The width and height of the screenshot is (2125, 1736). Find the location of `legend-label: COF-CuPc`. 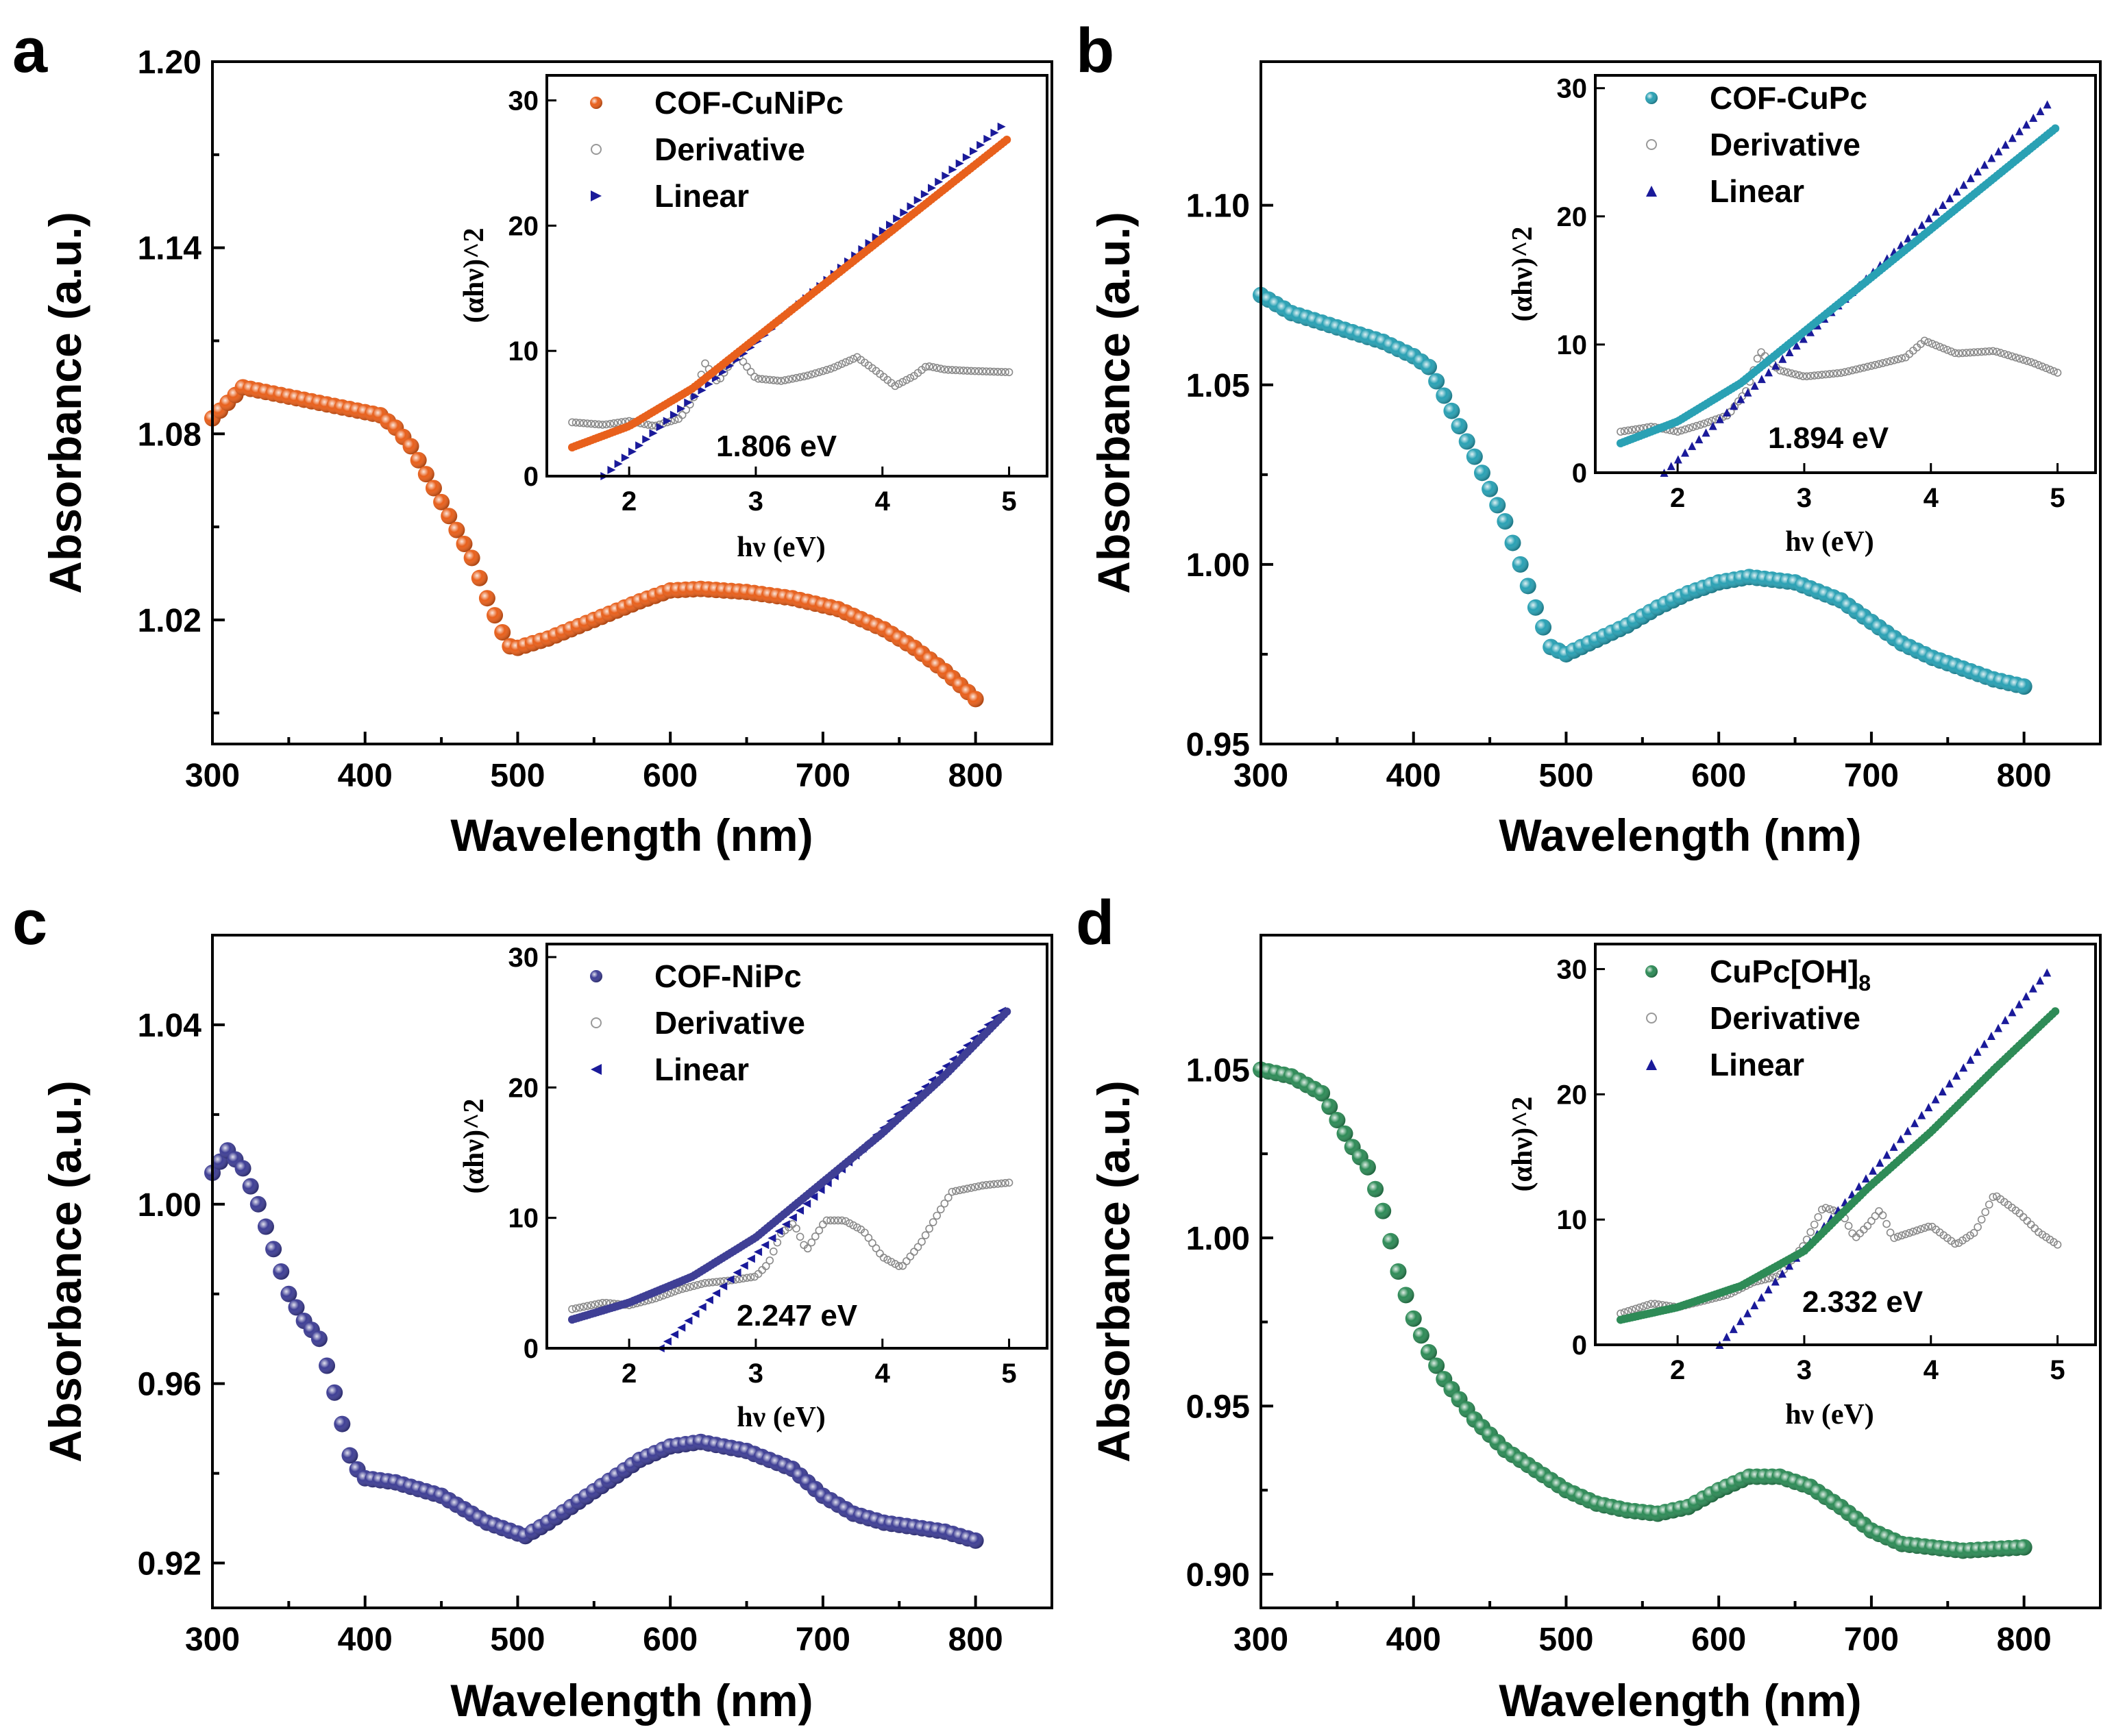

legend-label: COF-CuPc is located at coordinates (1788, 98).